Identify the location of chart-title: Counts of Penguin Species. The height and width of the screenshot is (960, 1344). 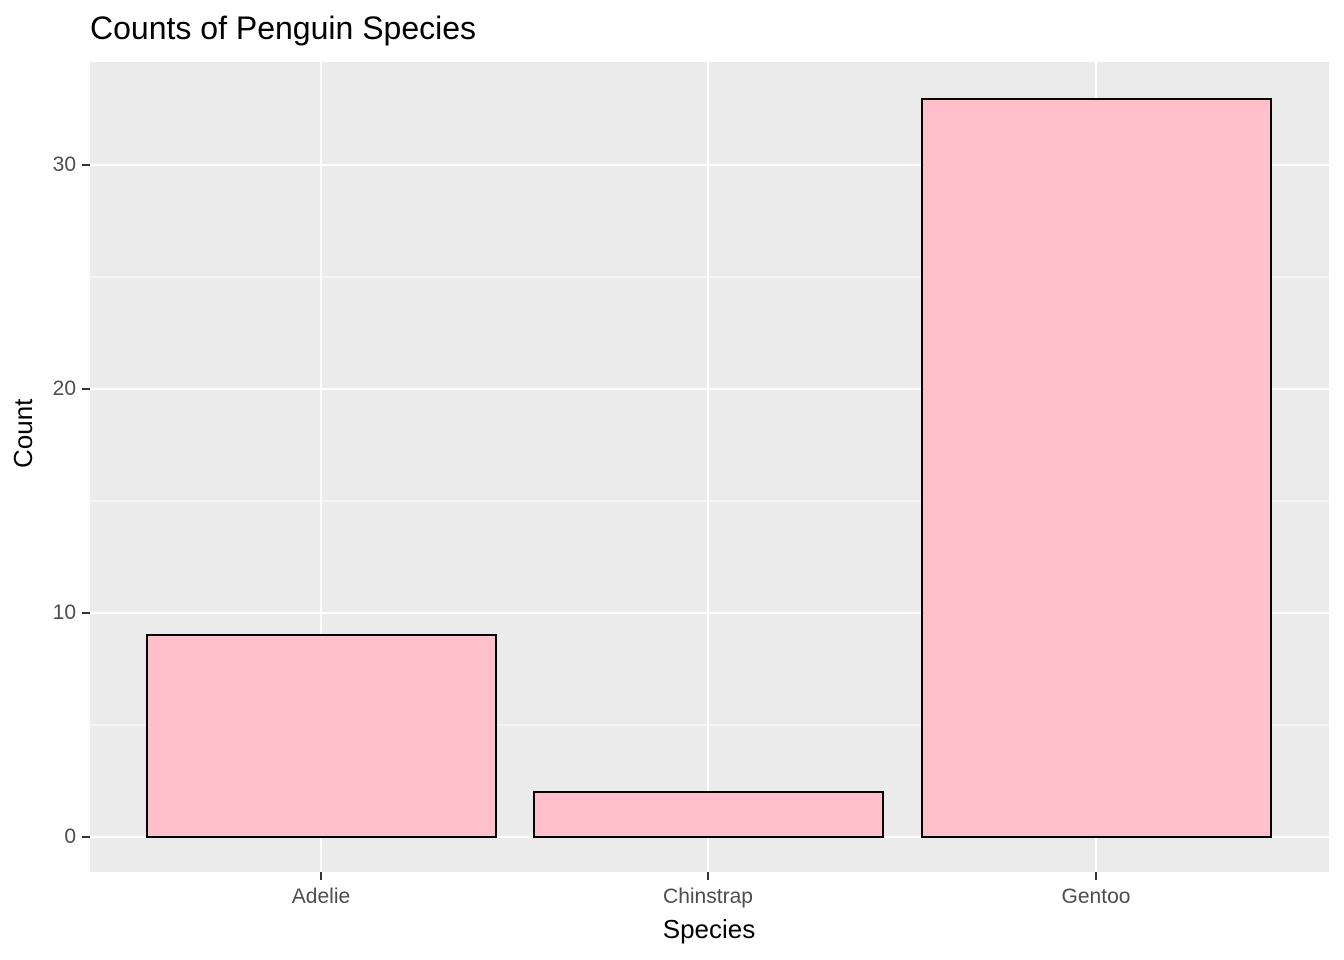
(283, 28).